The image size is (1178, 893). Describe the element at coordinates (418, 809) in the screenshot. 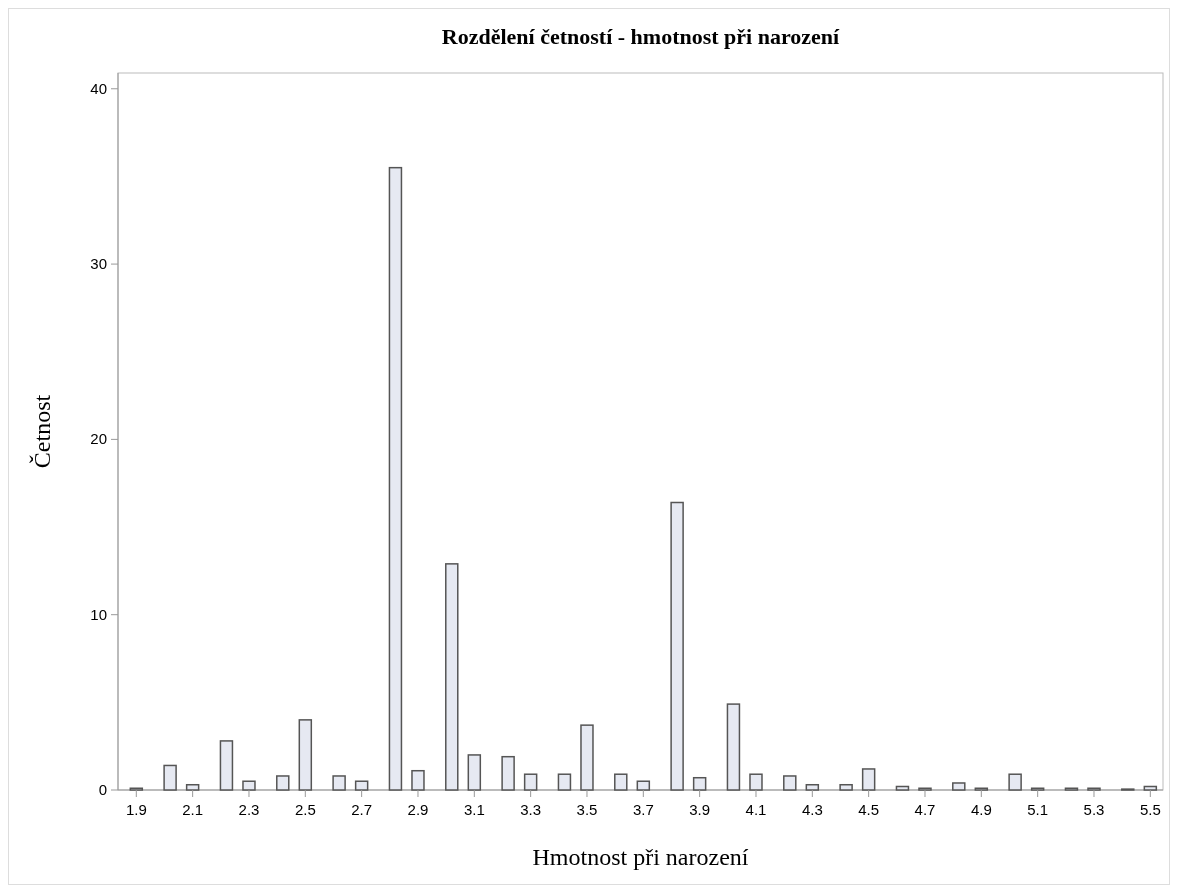

I see `x-tick-label: 2.9` at that location.